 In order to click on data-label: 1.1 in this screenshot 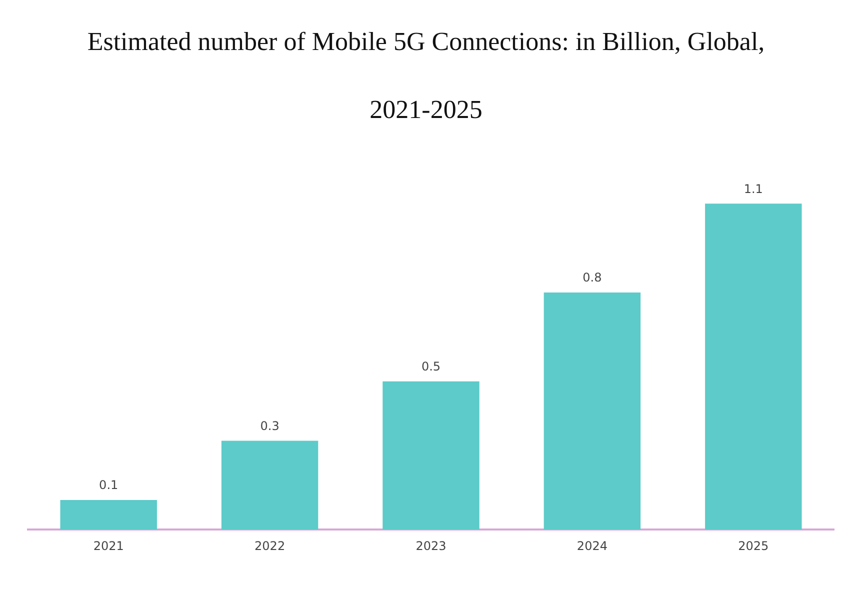, I will do `click(753, 189)`.